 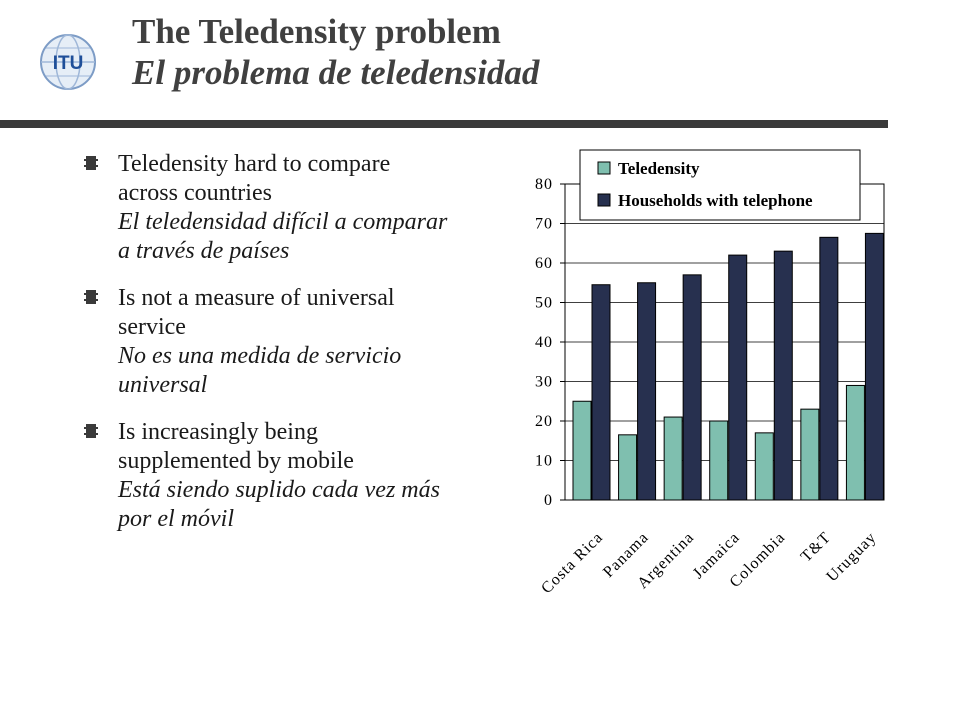 What do you see at coordinates (544, 382) in the screenshot?
I see `y-tick-label: 30` at bounding box center [544, 382].